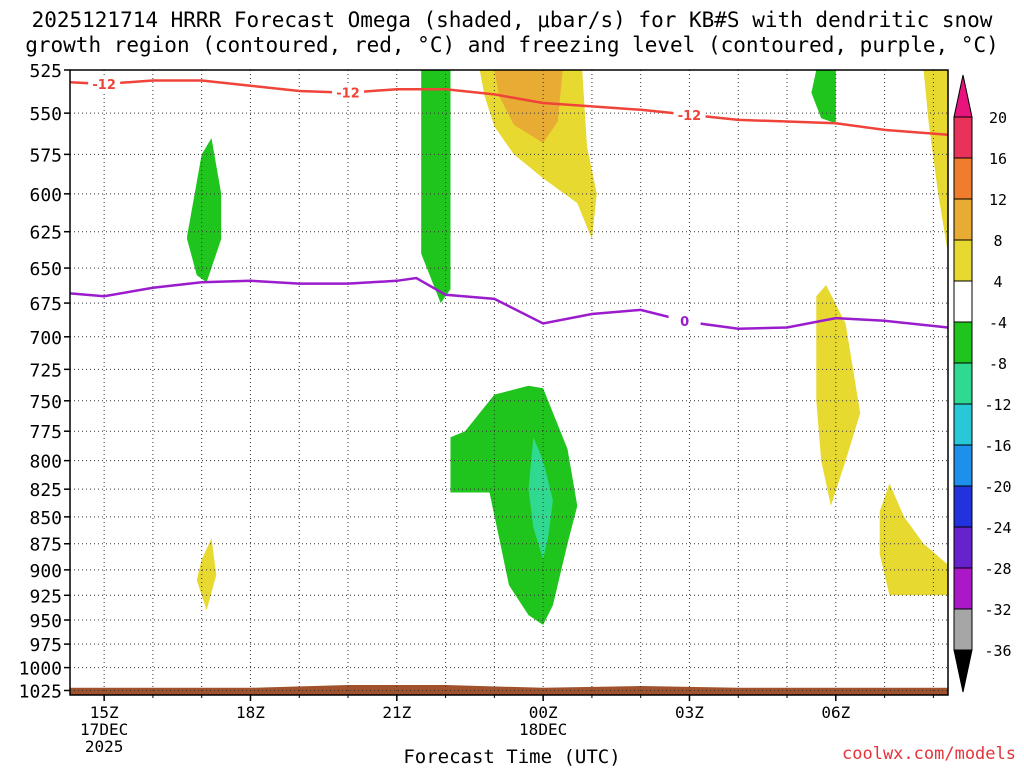 Image resolution: width=1024 pixels, height=768 pixels. I want to click on colorbar-label: -4, so click(998, 323).